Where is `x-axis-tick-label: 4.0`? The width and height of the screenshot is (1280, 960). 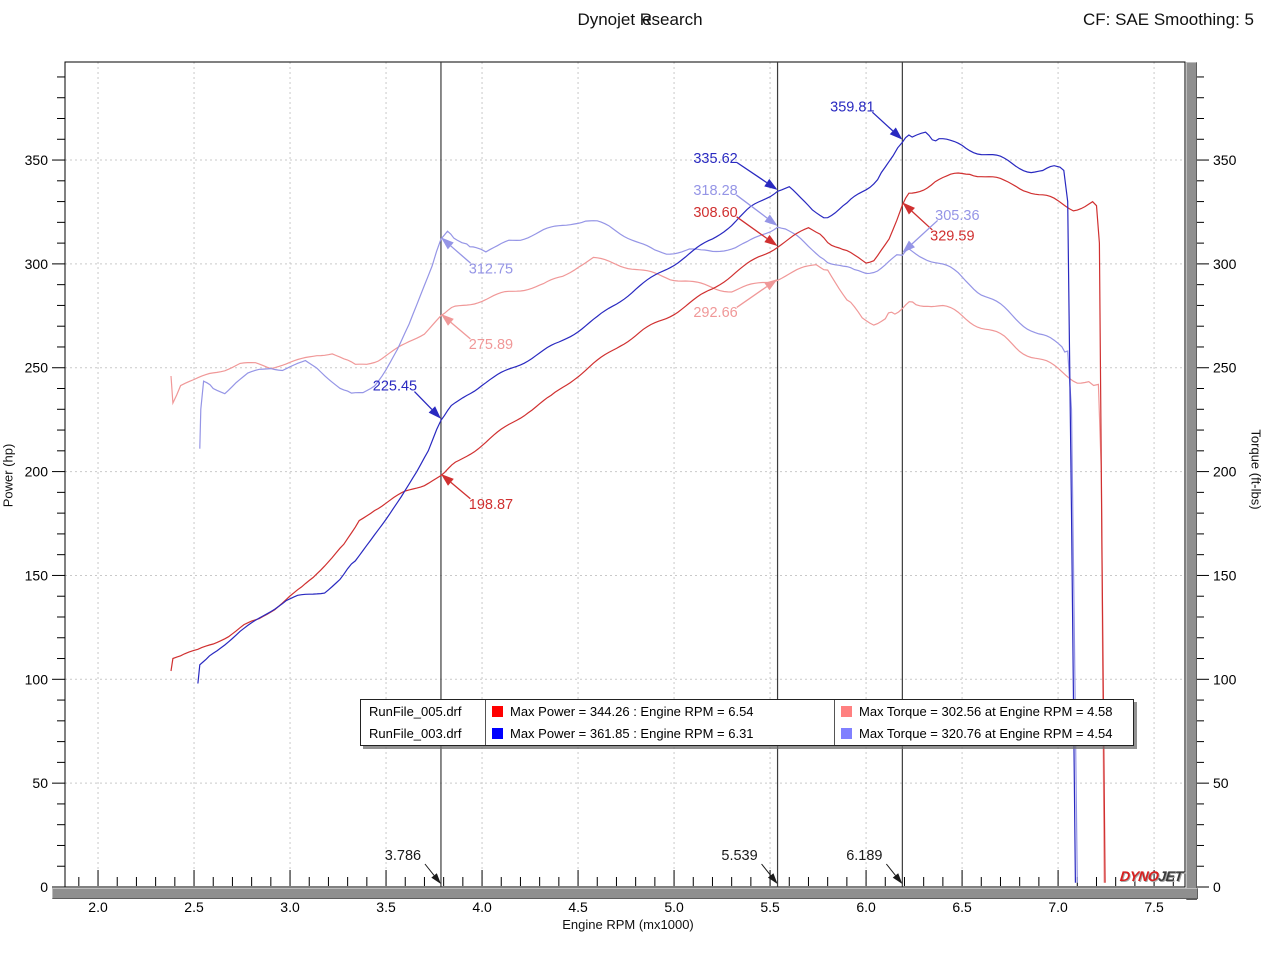 x-axis-tick-label: 4.0 is located at coordinates (482, 907).